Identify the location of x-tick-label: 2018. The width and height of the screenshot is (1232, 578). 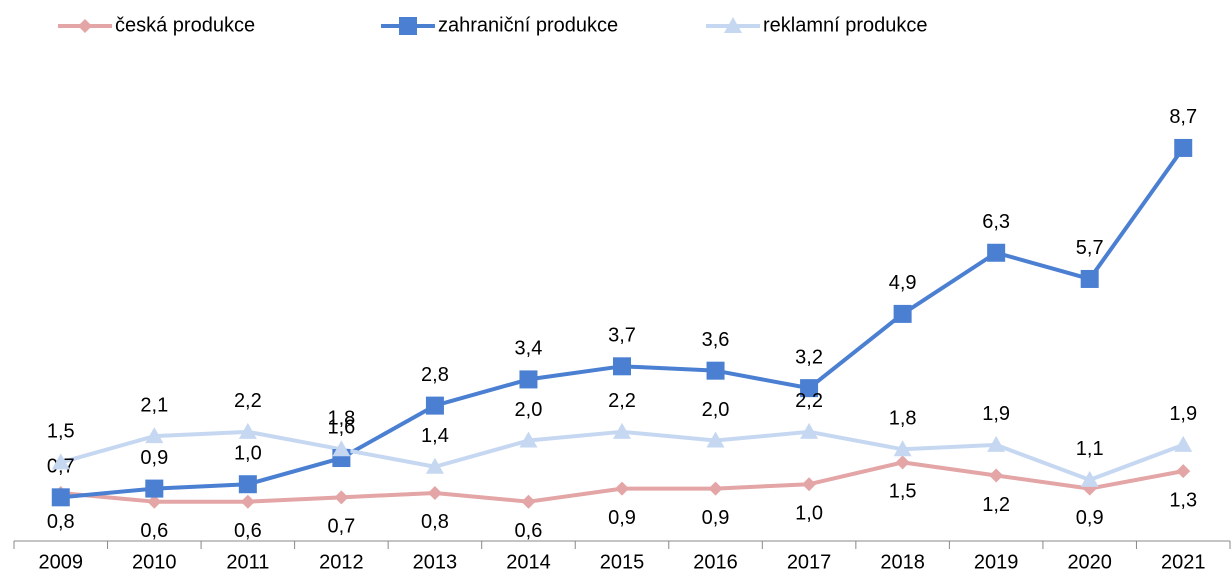
(902, 562).